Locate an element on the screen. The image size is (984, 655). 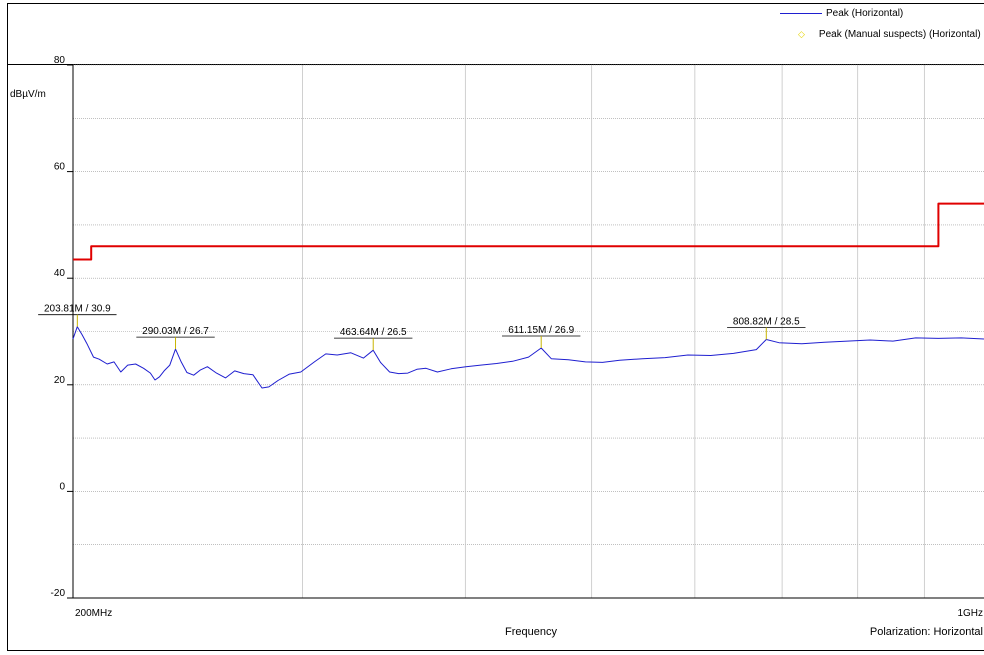
peak-marker: 808.82M / 28.5 is located at coordinates (766, 328).